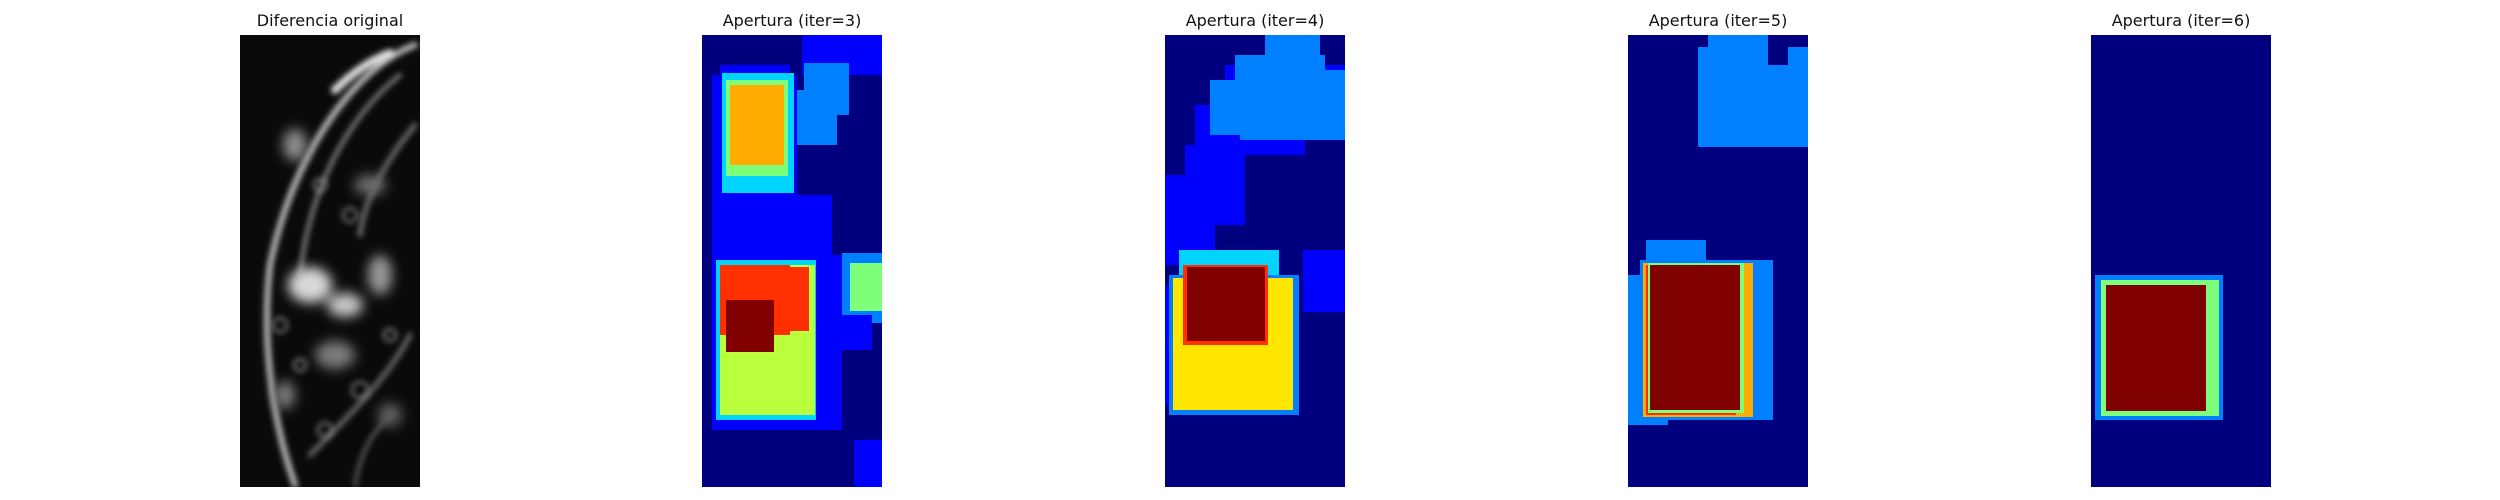  I want to click on opening-iter-6-image, so click(2181, 261).